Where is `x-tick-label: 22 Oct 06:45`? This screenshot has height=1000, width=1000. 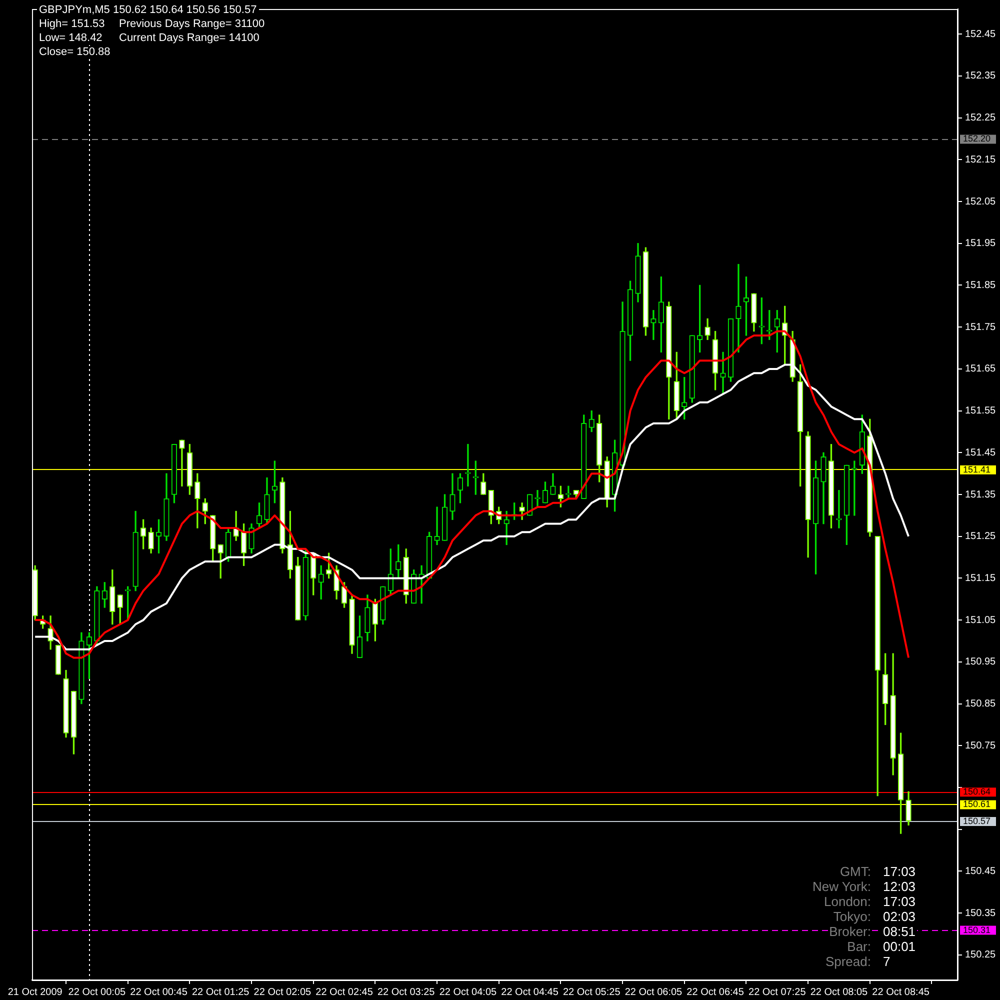
x-tick-label: 22 Oct 06:45 is located at coordinates (715, 992).